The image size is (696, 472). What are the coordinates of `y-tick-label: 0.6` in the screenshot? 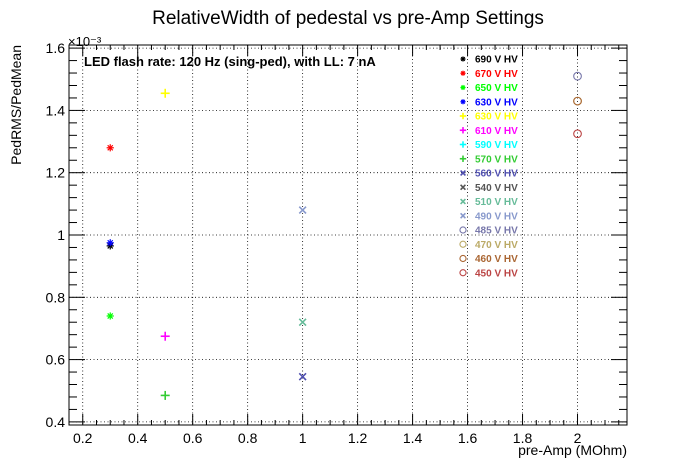 It's located at (56, 360).